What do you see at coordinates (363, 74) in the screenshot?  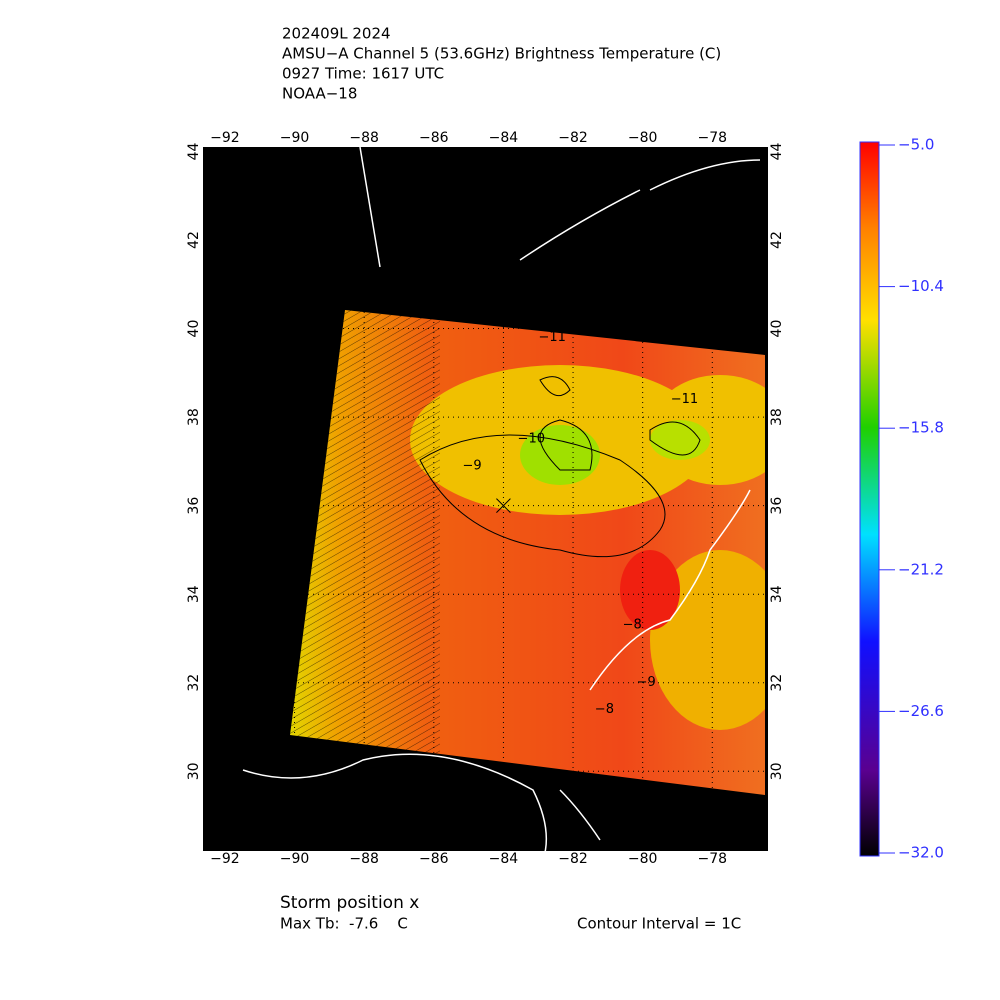 I see `title-line: 0927 Time: 1617 UTC` at bounding box center [363, 74].